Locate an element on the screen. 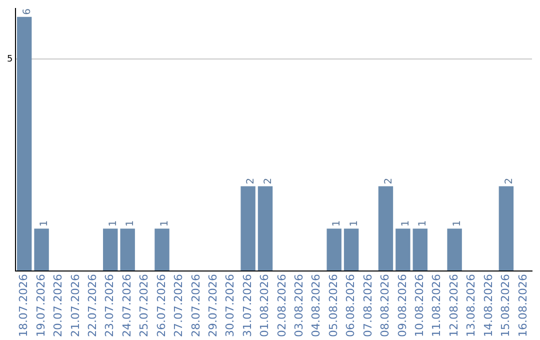 The width and height of the screenshot is (540, 340). x-tick-label: 23.07.2026 is located at coordinates (109, 306).